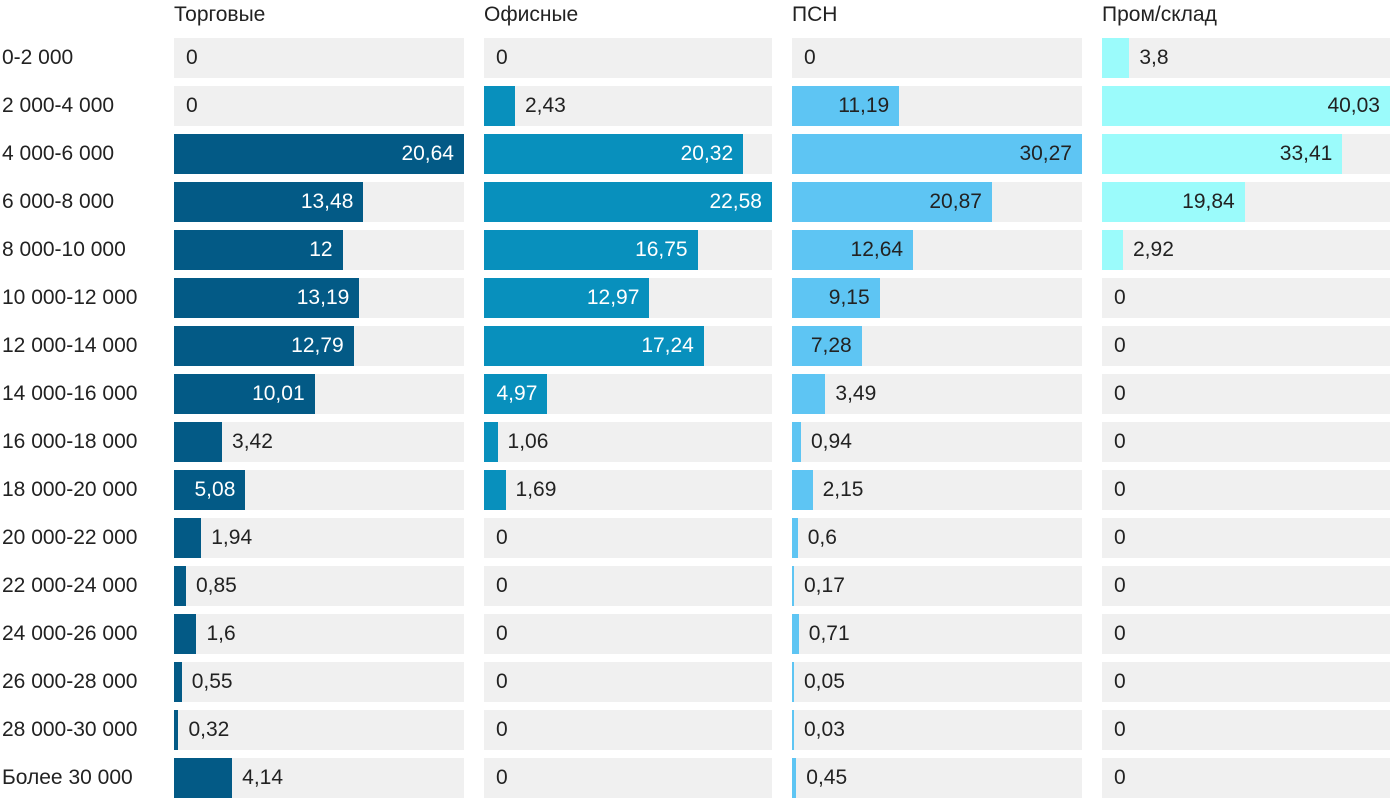 The image size is (1400, 798). I want to click on bar-track: 10,01, so click(319, 394).